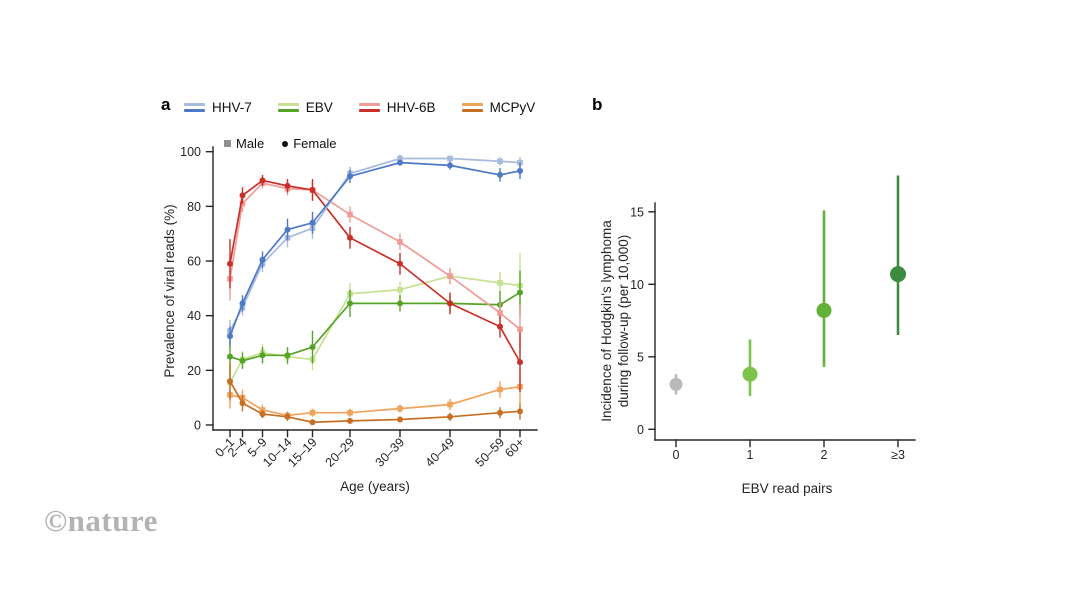  I want to click on b-y-tick-label: 5, so click(640, 357).